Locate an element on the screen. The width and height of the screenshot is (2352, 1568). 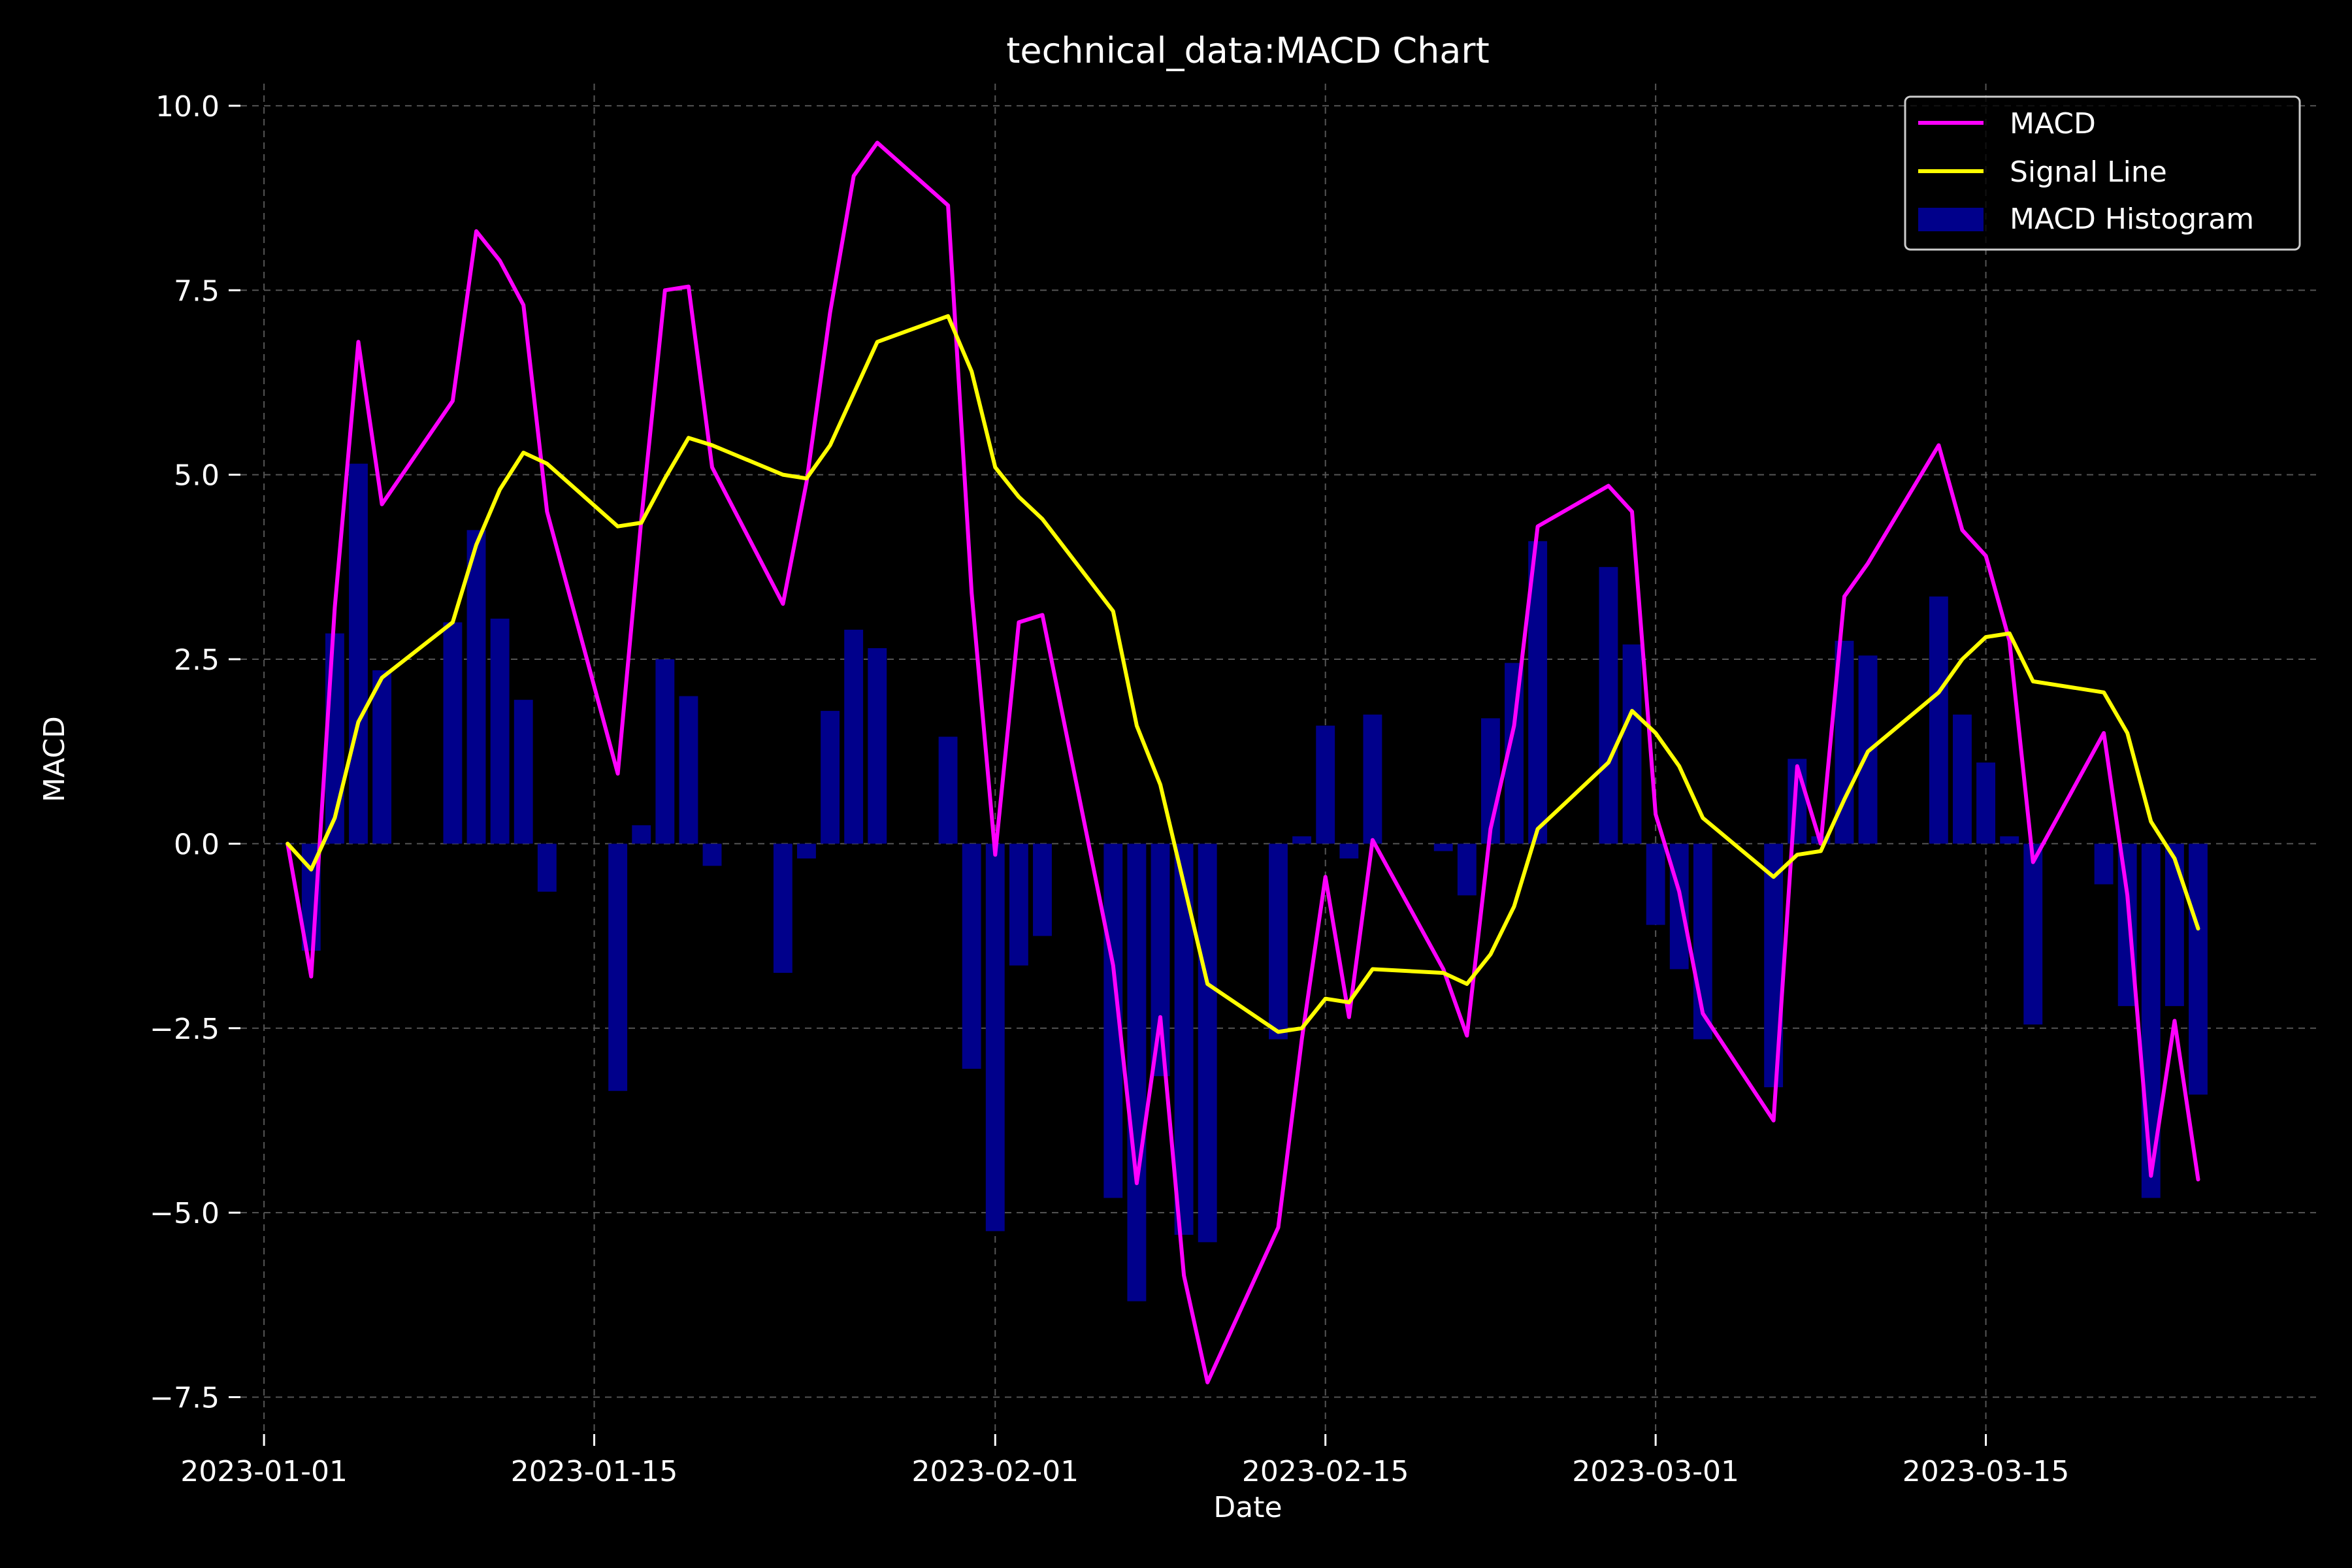
y-tick-label: 10.0 is located at coordinates (187, 106).